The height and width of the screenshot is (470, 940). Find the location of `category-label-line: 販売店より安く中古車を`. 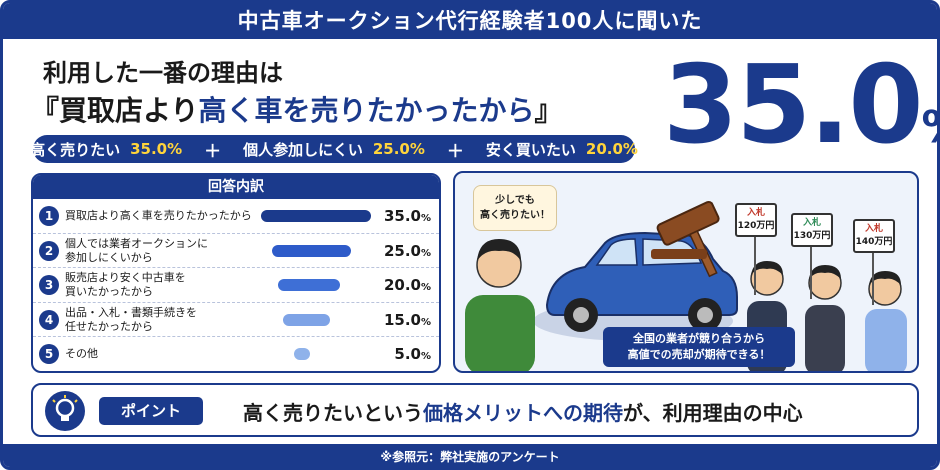

category-label-line: 販売店より安く中古車を is located at coordinates (125, 278).